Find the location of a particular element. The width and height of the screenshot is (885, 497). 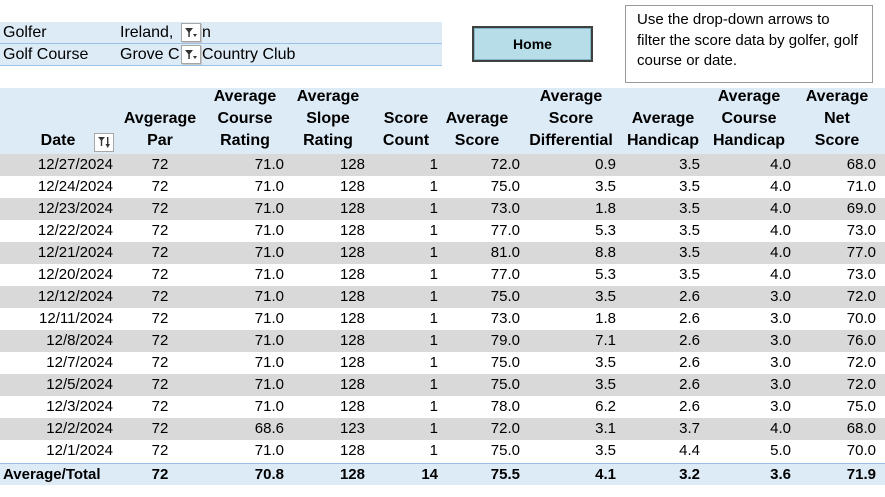

cell-date: 12/22/2024 is located at coordinates (75, 230).